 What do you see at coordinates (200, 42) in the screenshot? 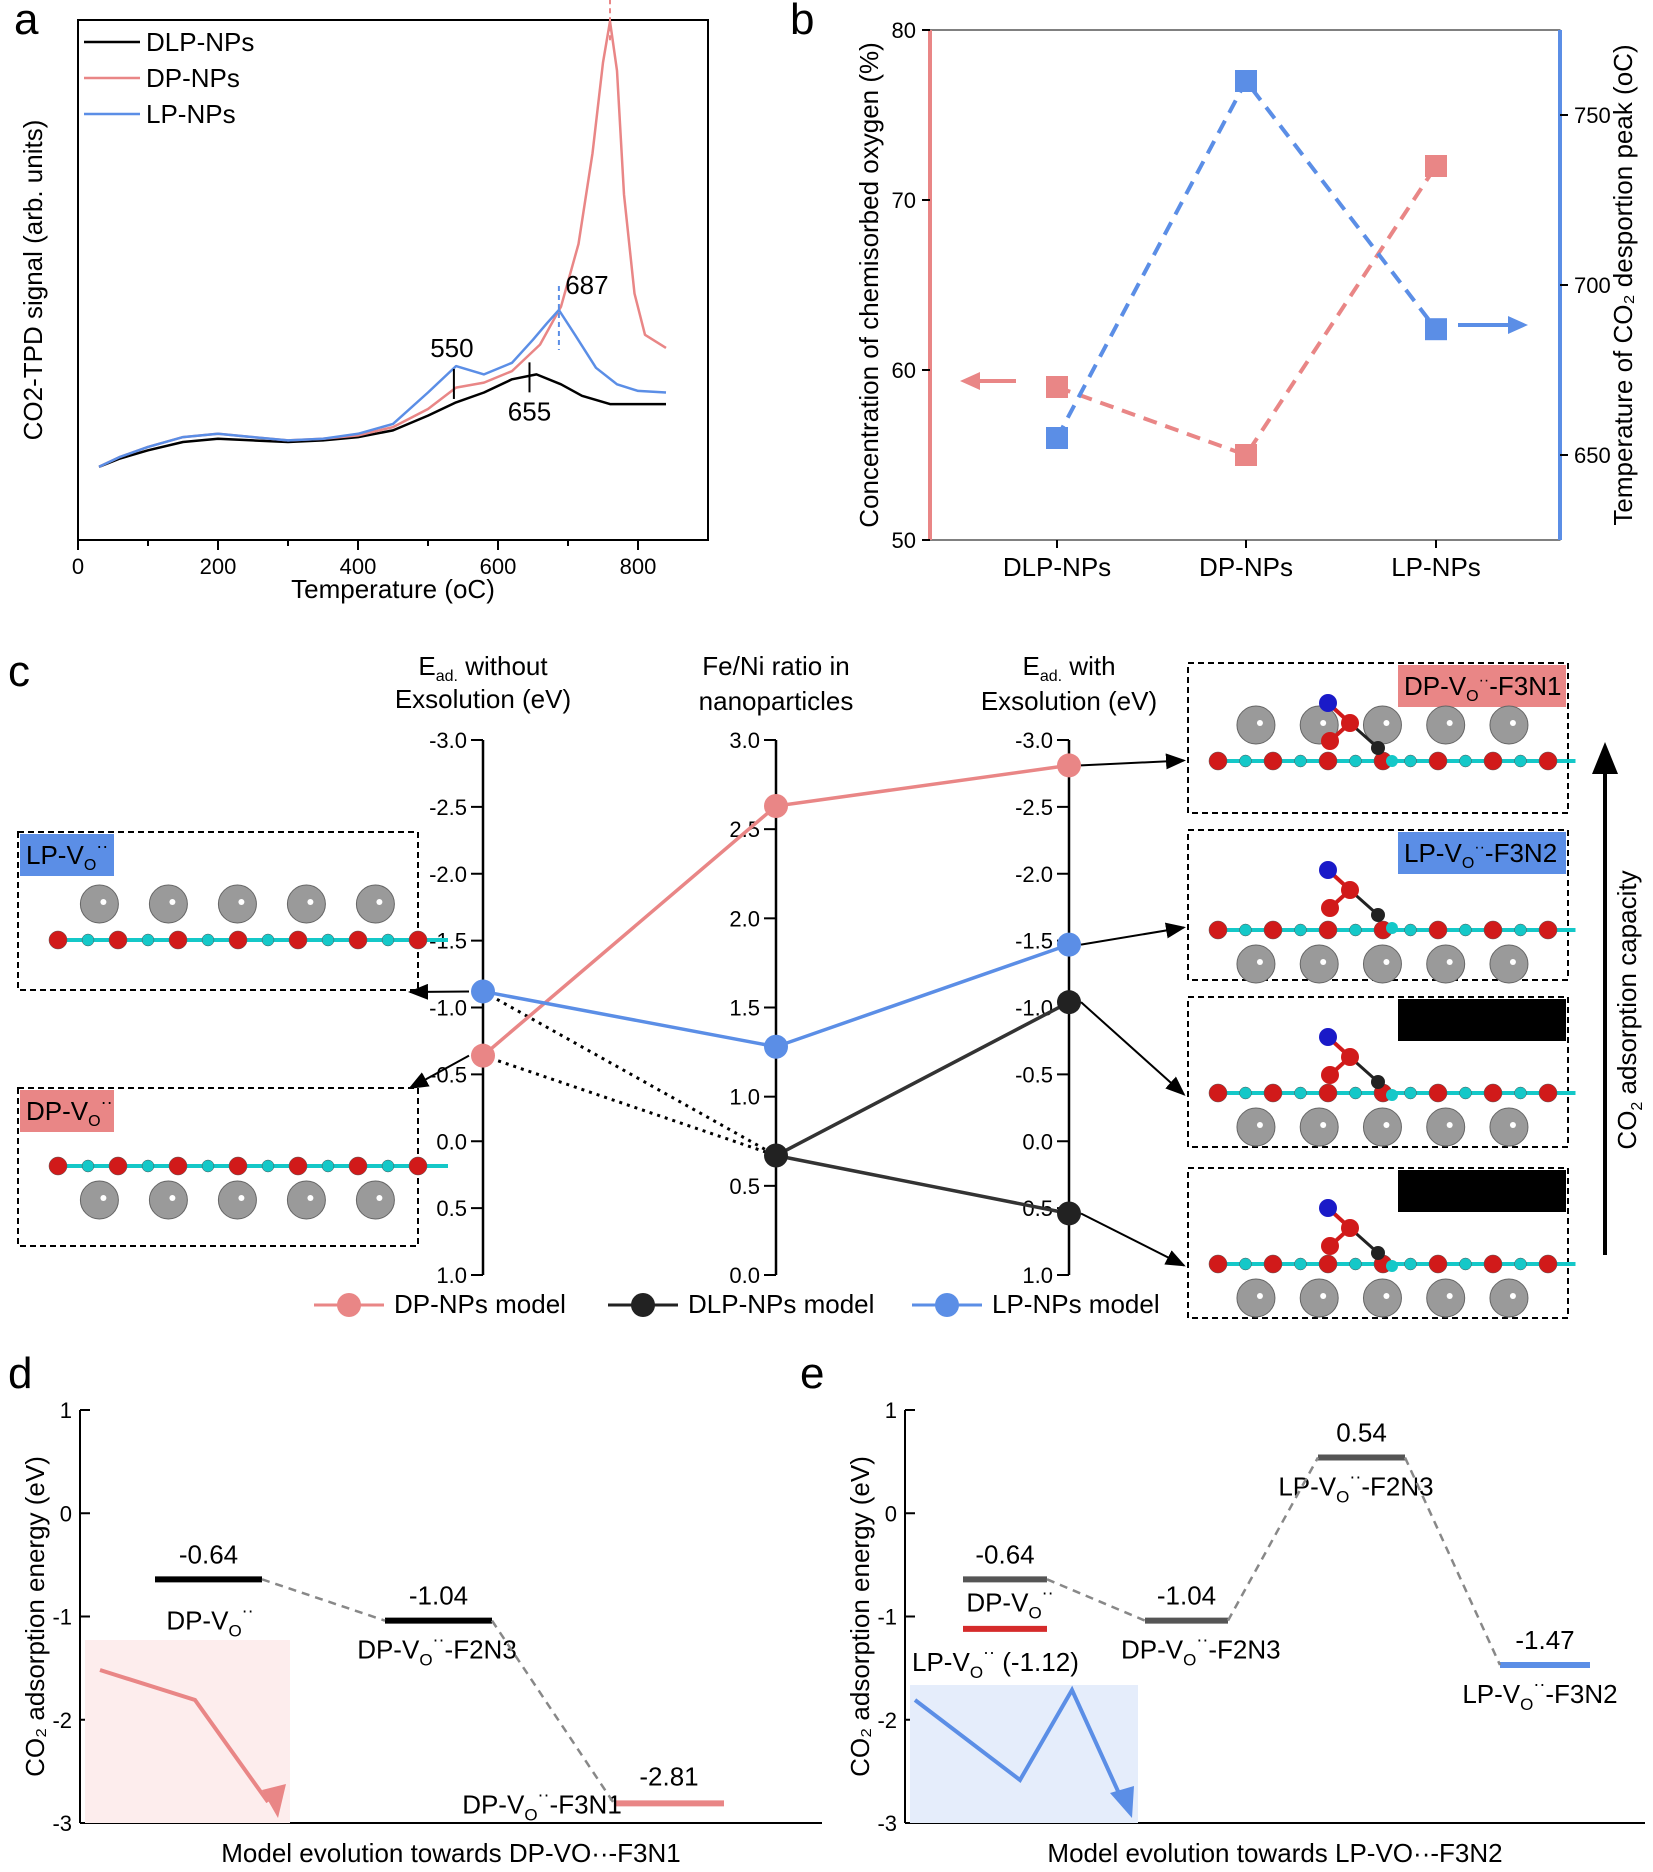
I see `legend-label-DLP-NPs: DLP-NPs` at bounding box center [200, 42].